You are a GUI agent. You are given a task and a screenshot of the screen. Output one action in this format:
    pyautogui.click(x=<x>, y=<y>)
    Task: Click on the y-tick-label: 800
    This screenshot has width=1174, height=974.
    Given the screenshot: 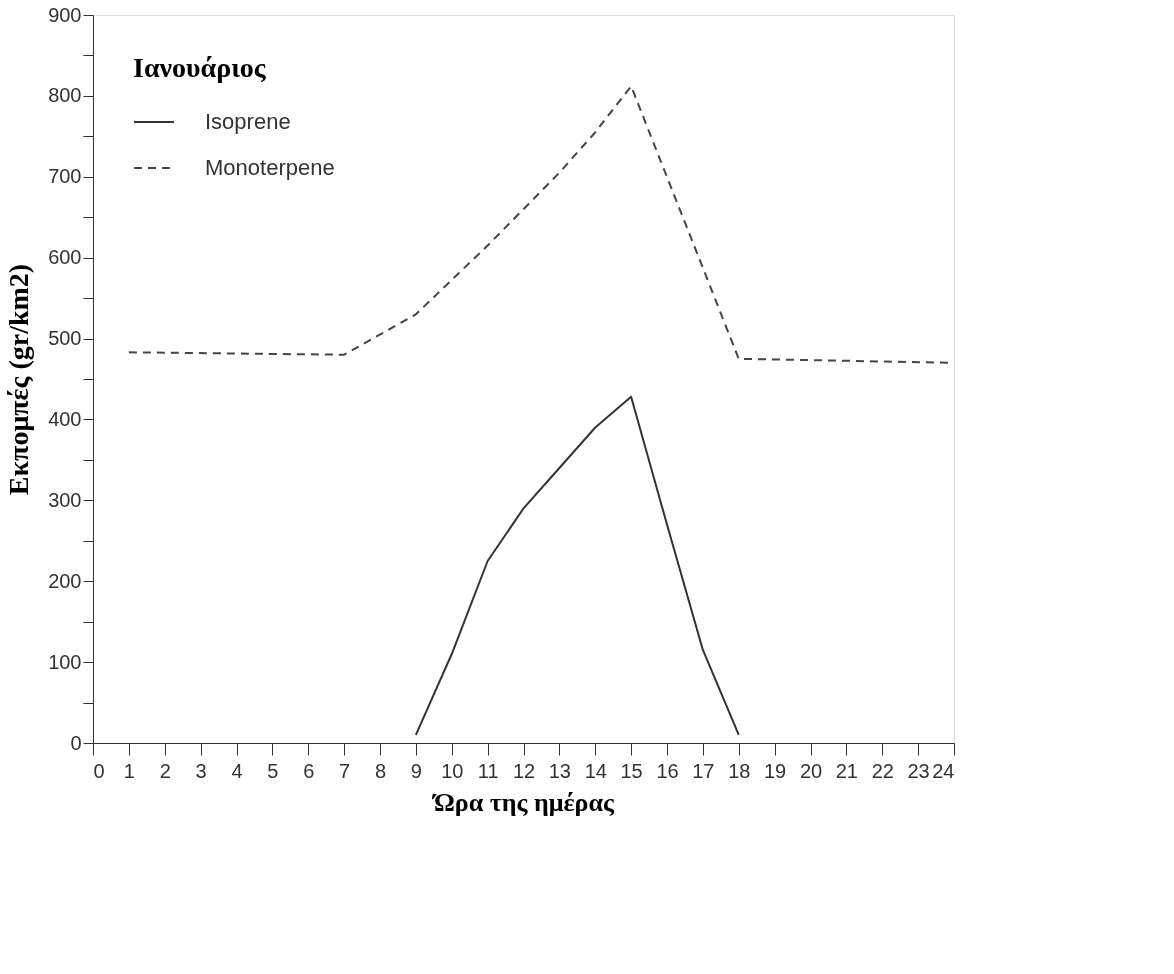 What is the action you would take?
    pyautogui.click(x=65, y=95)
    